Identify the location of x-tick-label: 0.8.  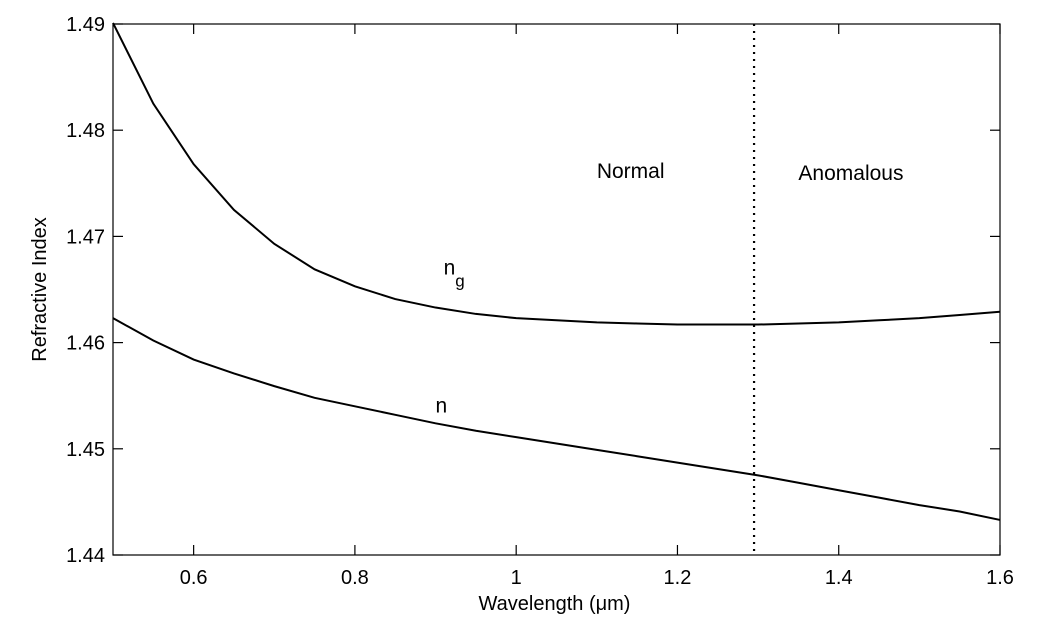
(355, 578).